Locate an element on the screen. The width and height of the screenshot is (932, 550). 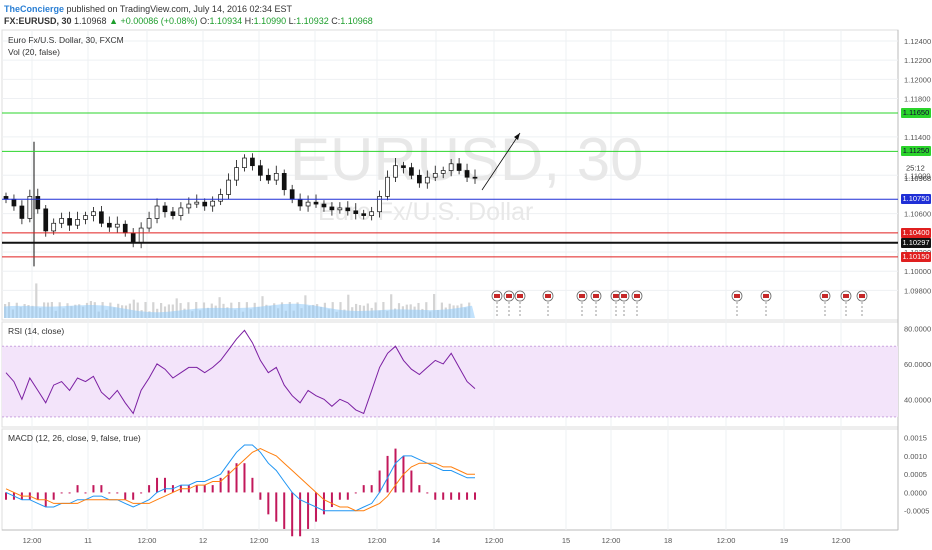
macd-axis-tick: 0.0010 is located at coordinates (915, 456).